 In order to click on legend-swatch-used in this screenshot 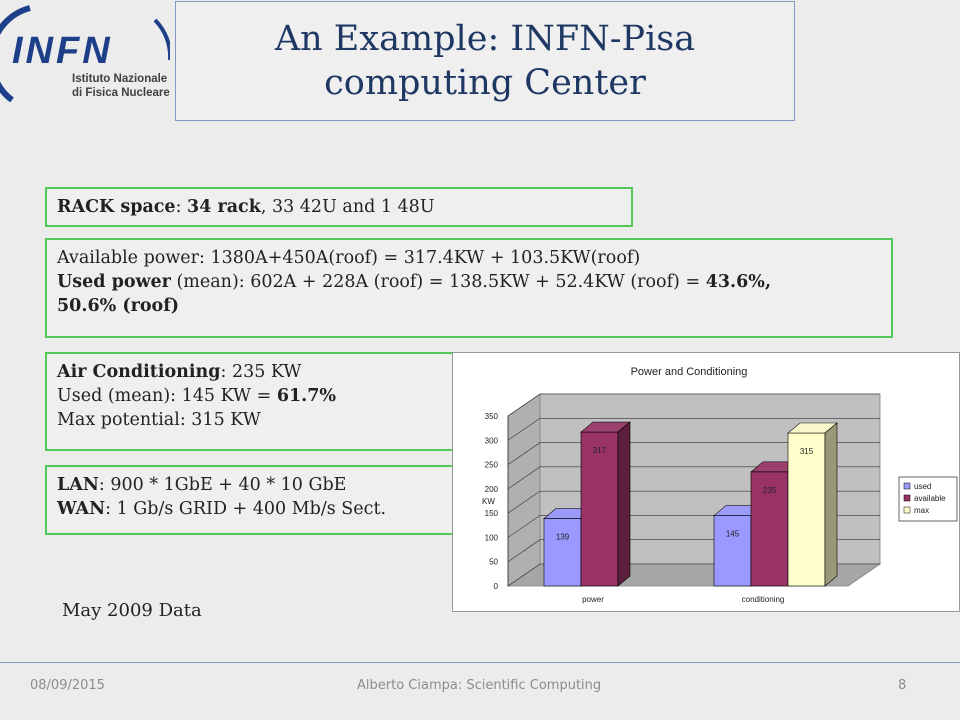, I will do `click(907, 486)`.